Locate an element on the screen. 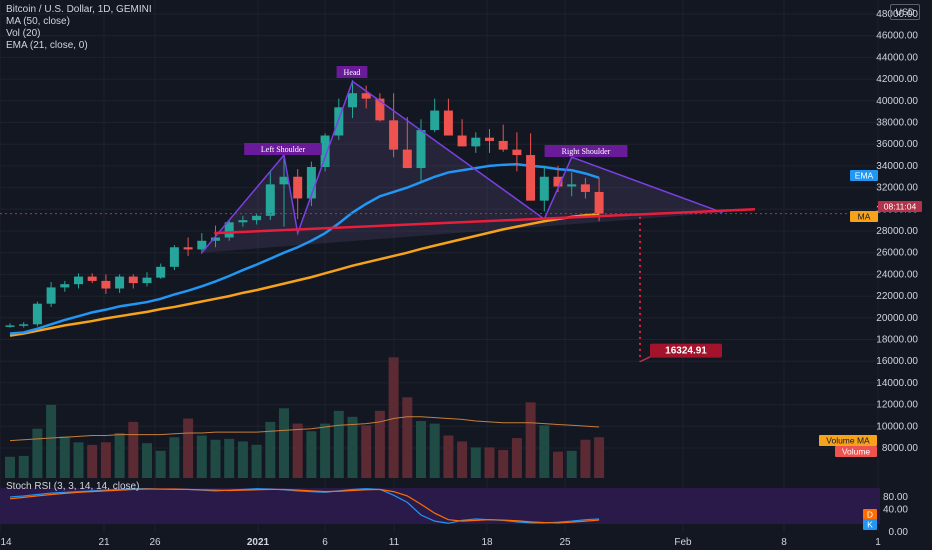 The width and height of the screenshot is (932, 550). price-tick: 10000.00 is located at coordinates (897, 426).